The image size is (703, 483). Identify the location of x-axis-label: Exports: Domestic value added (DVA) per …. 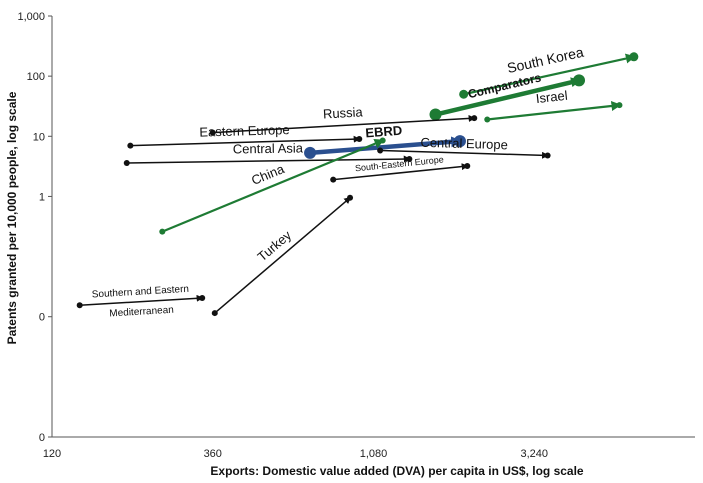
(397, 471).